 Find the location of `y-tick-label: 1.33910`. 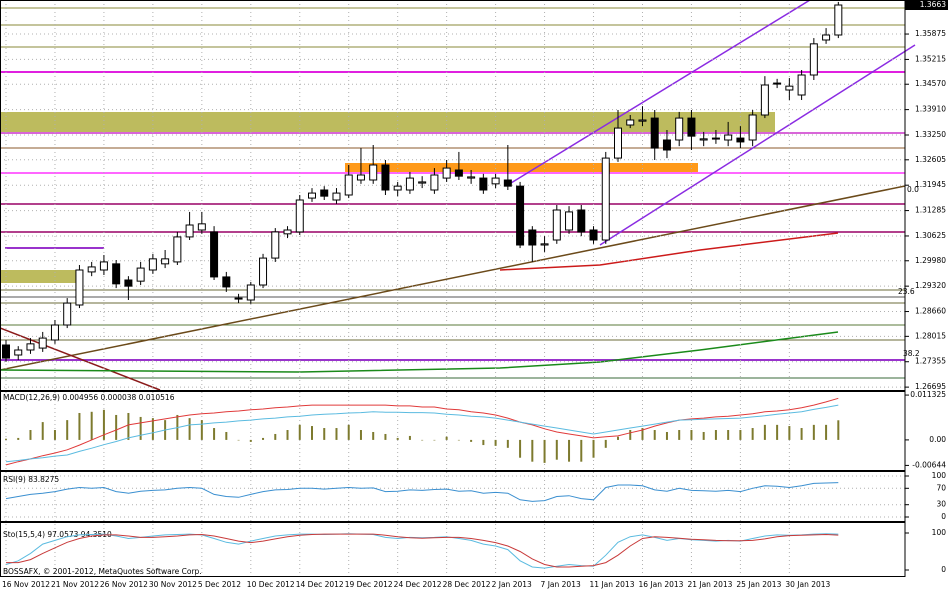

y-tick-label: 1.33910 is located at coordinates (930, 109).